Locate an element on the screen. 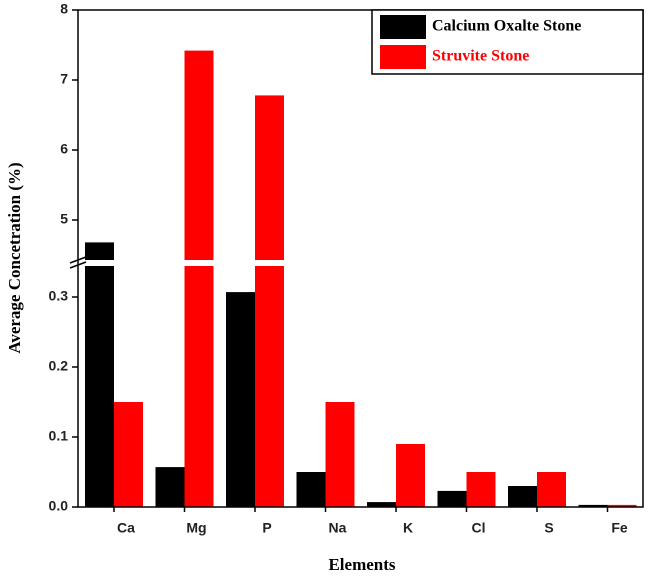 This screenshot has height=576, width=649. y-tick-label: 0.3 is located at coordinates (59, 296).